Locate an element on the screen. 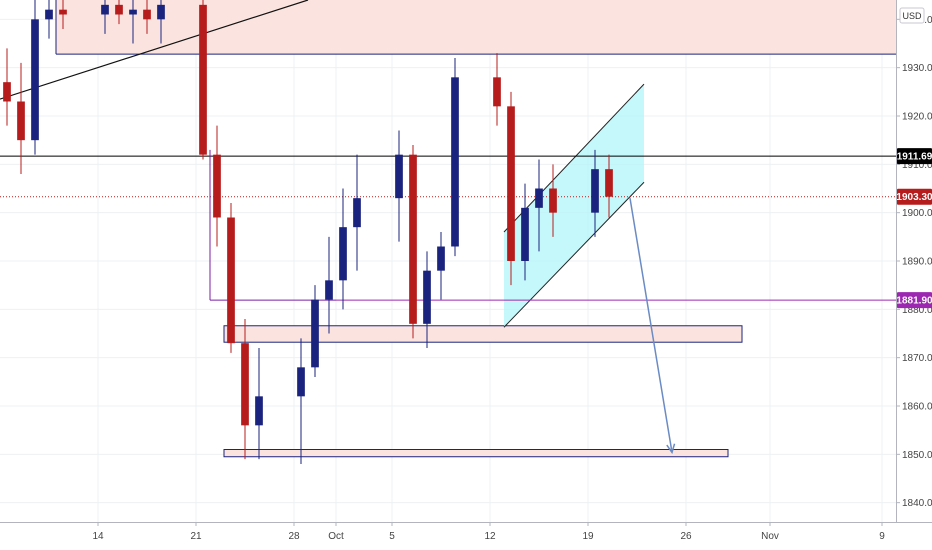 This screenshot has width=932, height=550. y-tick-label: 1910.00 is located at coordinates (917, 165).